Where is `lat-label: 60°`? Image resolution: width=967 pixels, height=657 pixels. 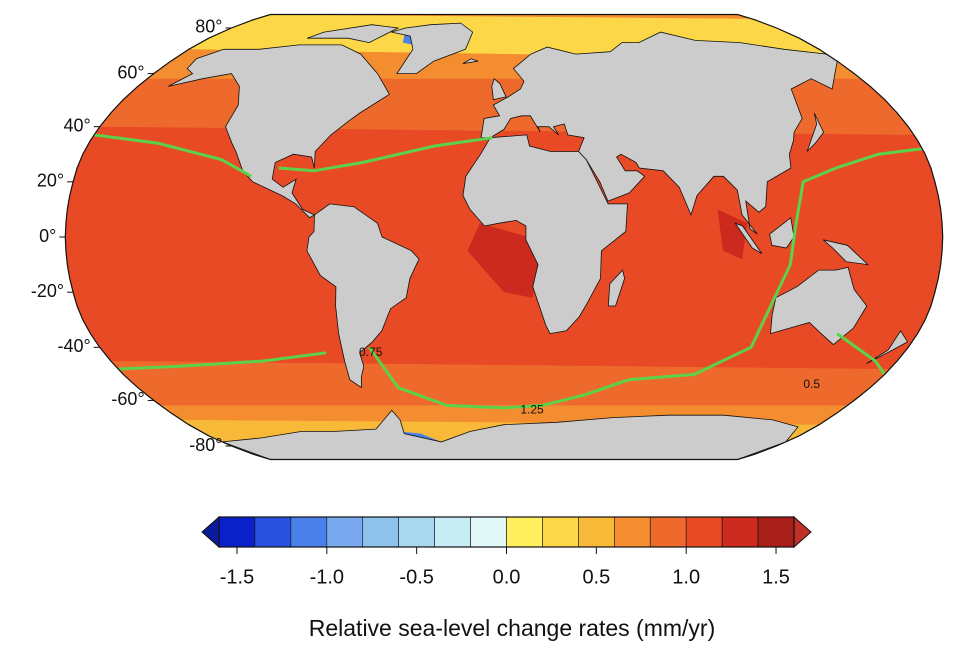
lat-label: 60° is located at coordinates (130, 72).